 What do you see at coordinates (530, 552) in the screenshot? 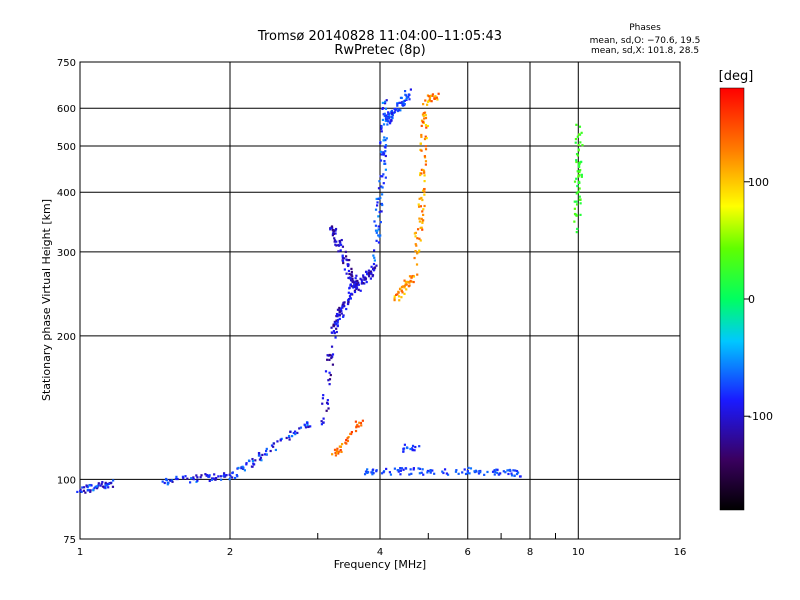
I see `x-tick-label: 8` at bounding box center [530, 552].